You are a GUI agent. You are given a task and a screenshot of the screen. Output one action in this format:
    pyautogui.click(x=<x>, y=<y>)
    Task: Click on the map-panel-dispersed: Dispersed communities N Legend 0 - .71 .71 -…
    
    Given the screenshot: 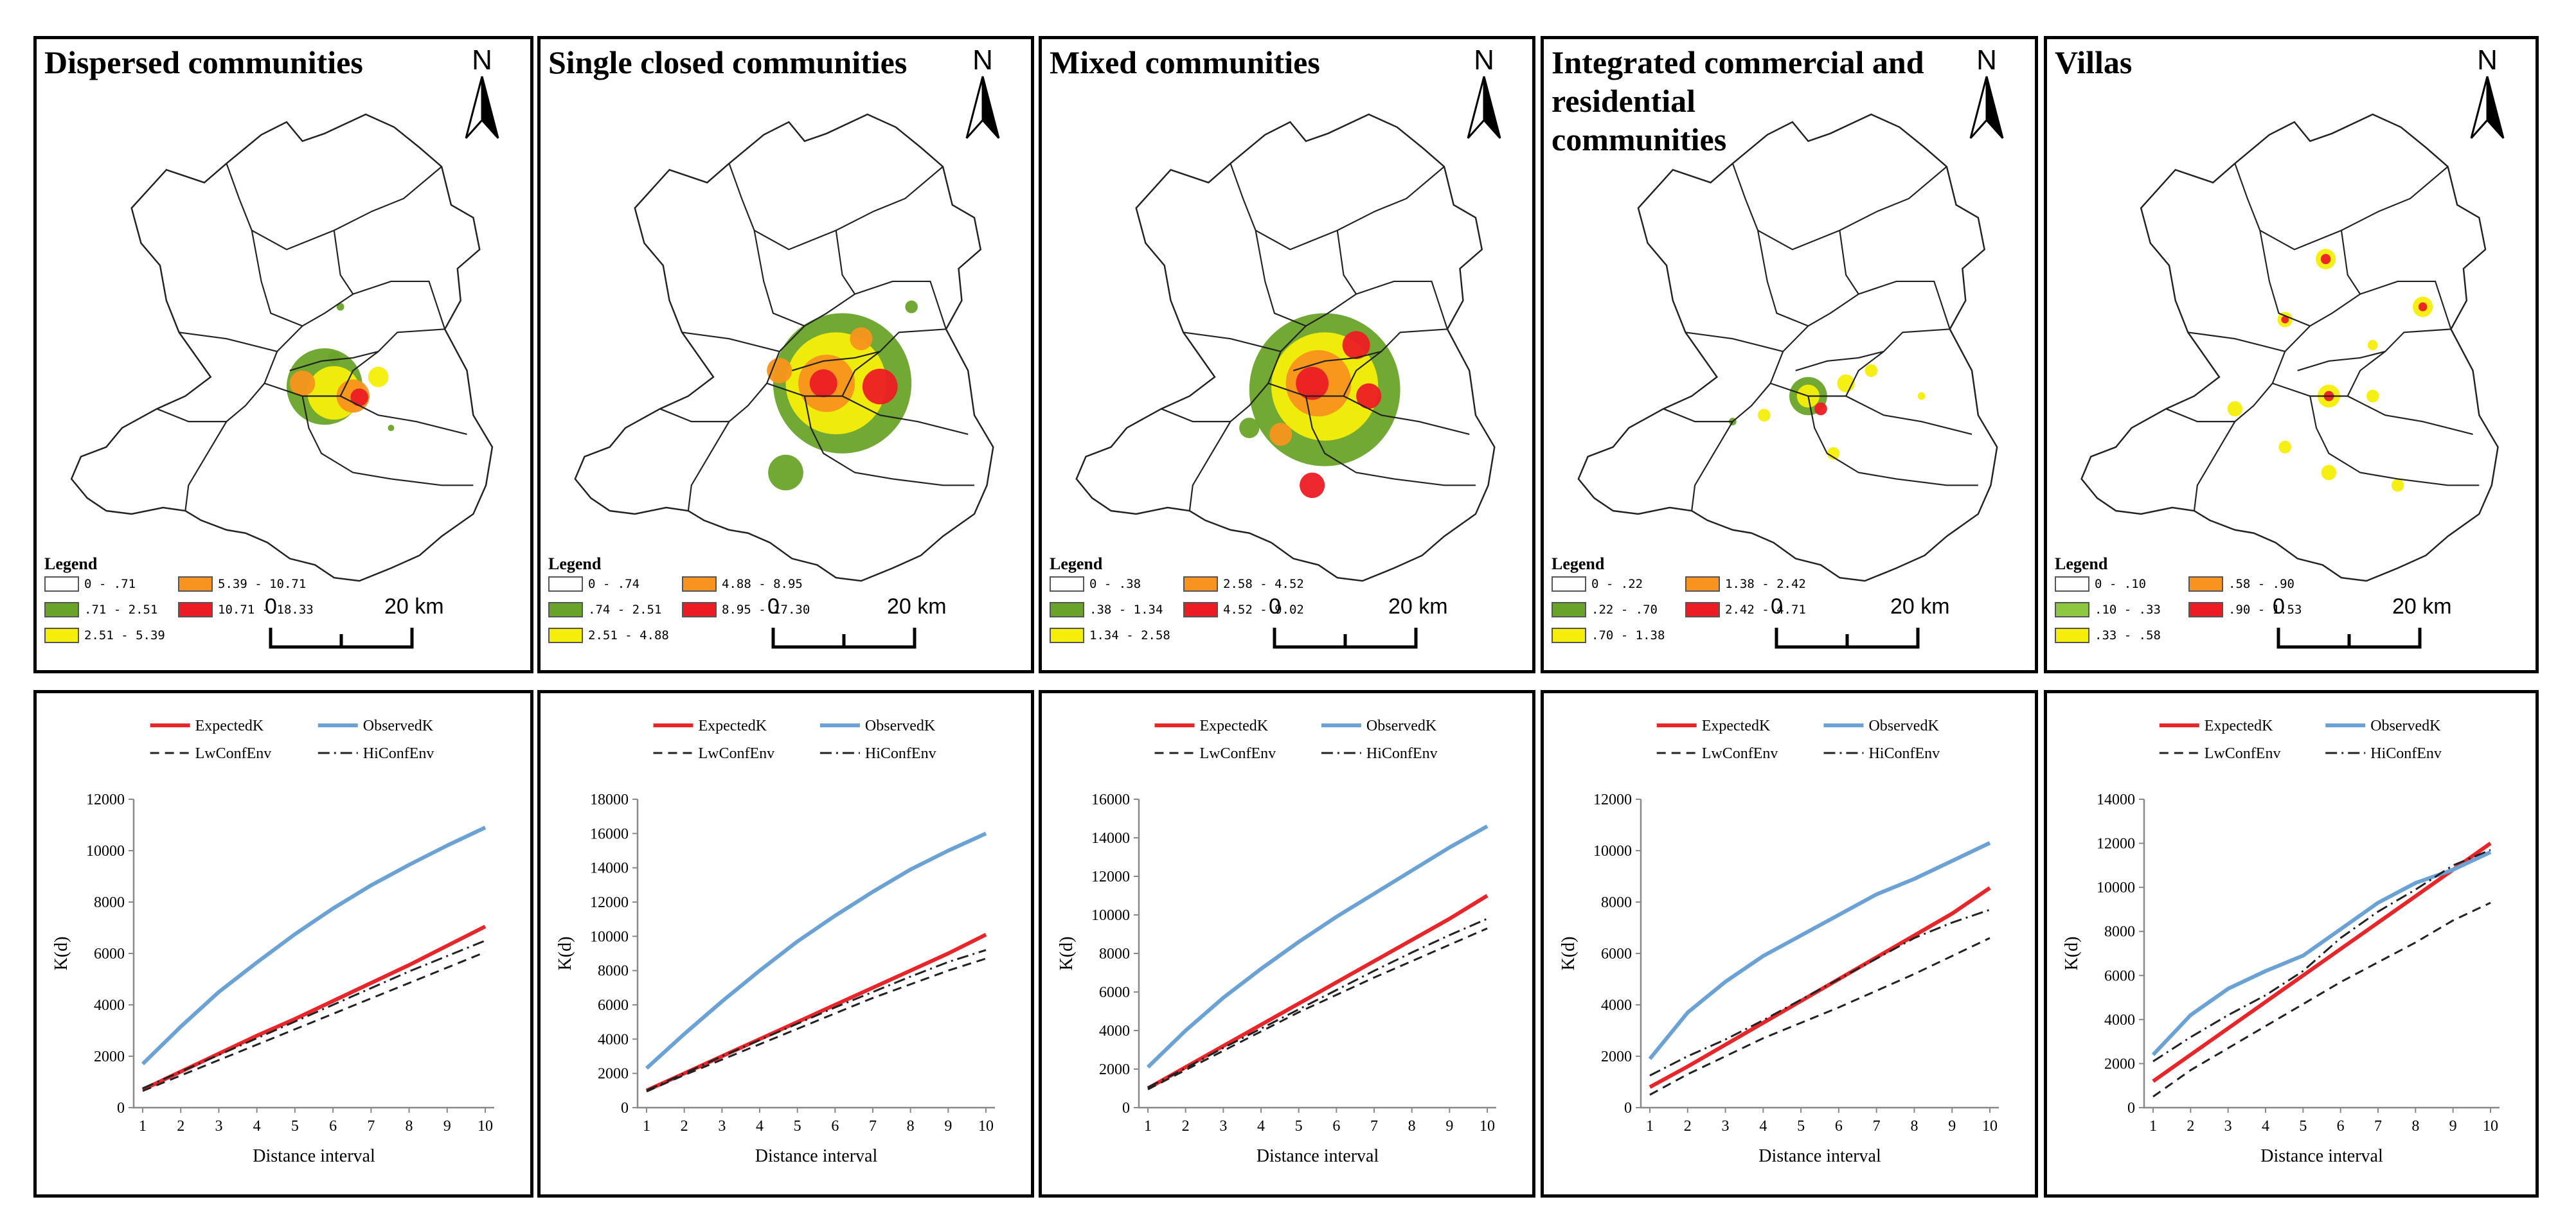 What is the action you would take?
    pyautogui.click(x=283, y=354)
    